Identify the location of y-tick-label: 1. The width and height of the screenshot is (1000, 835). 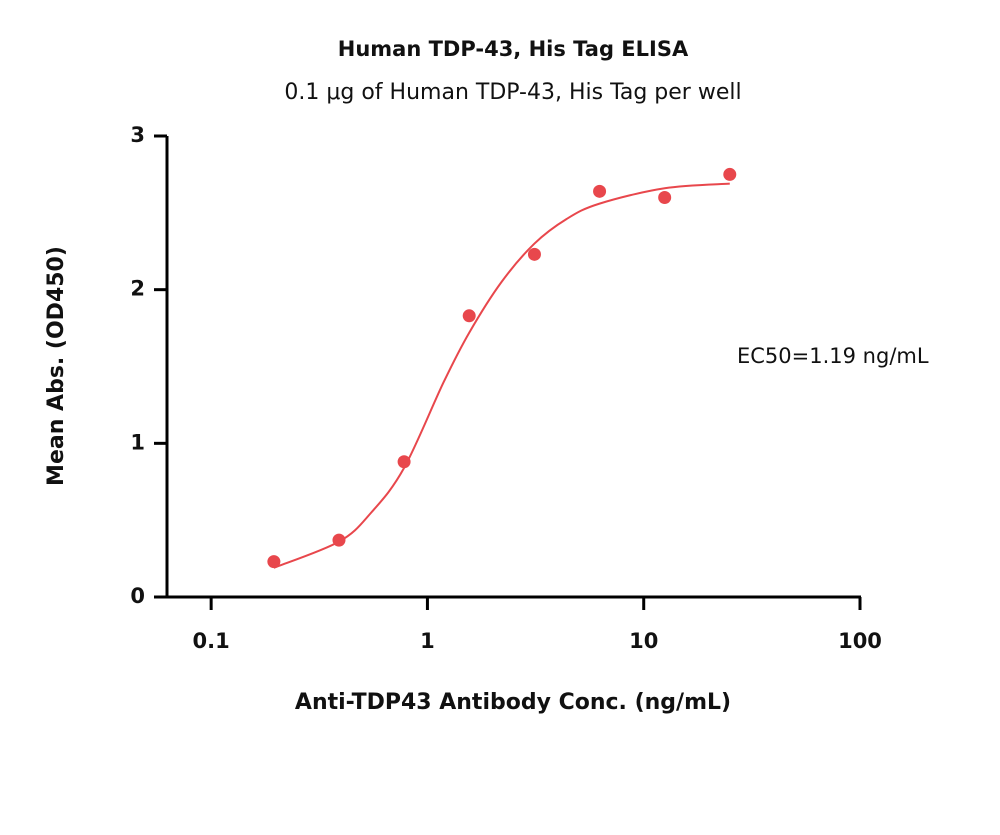
(137, 442).